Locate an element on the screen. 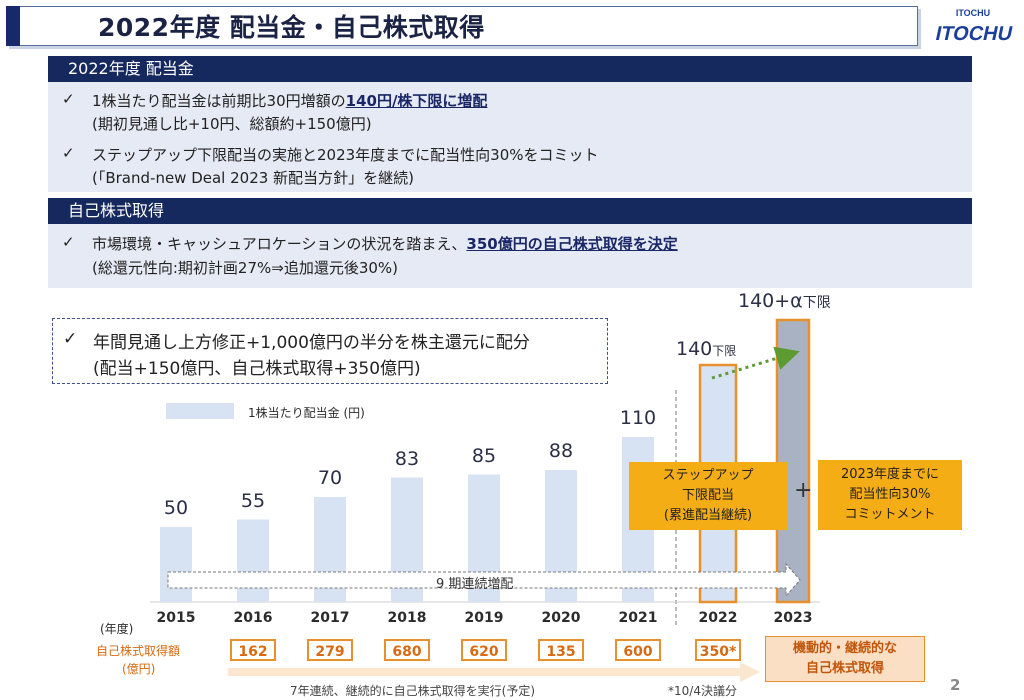  itochu-logo: ITOCHU ITOCHU is located at coordinates (973, 26).